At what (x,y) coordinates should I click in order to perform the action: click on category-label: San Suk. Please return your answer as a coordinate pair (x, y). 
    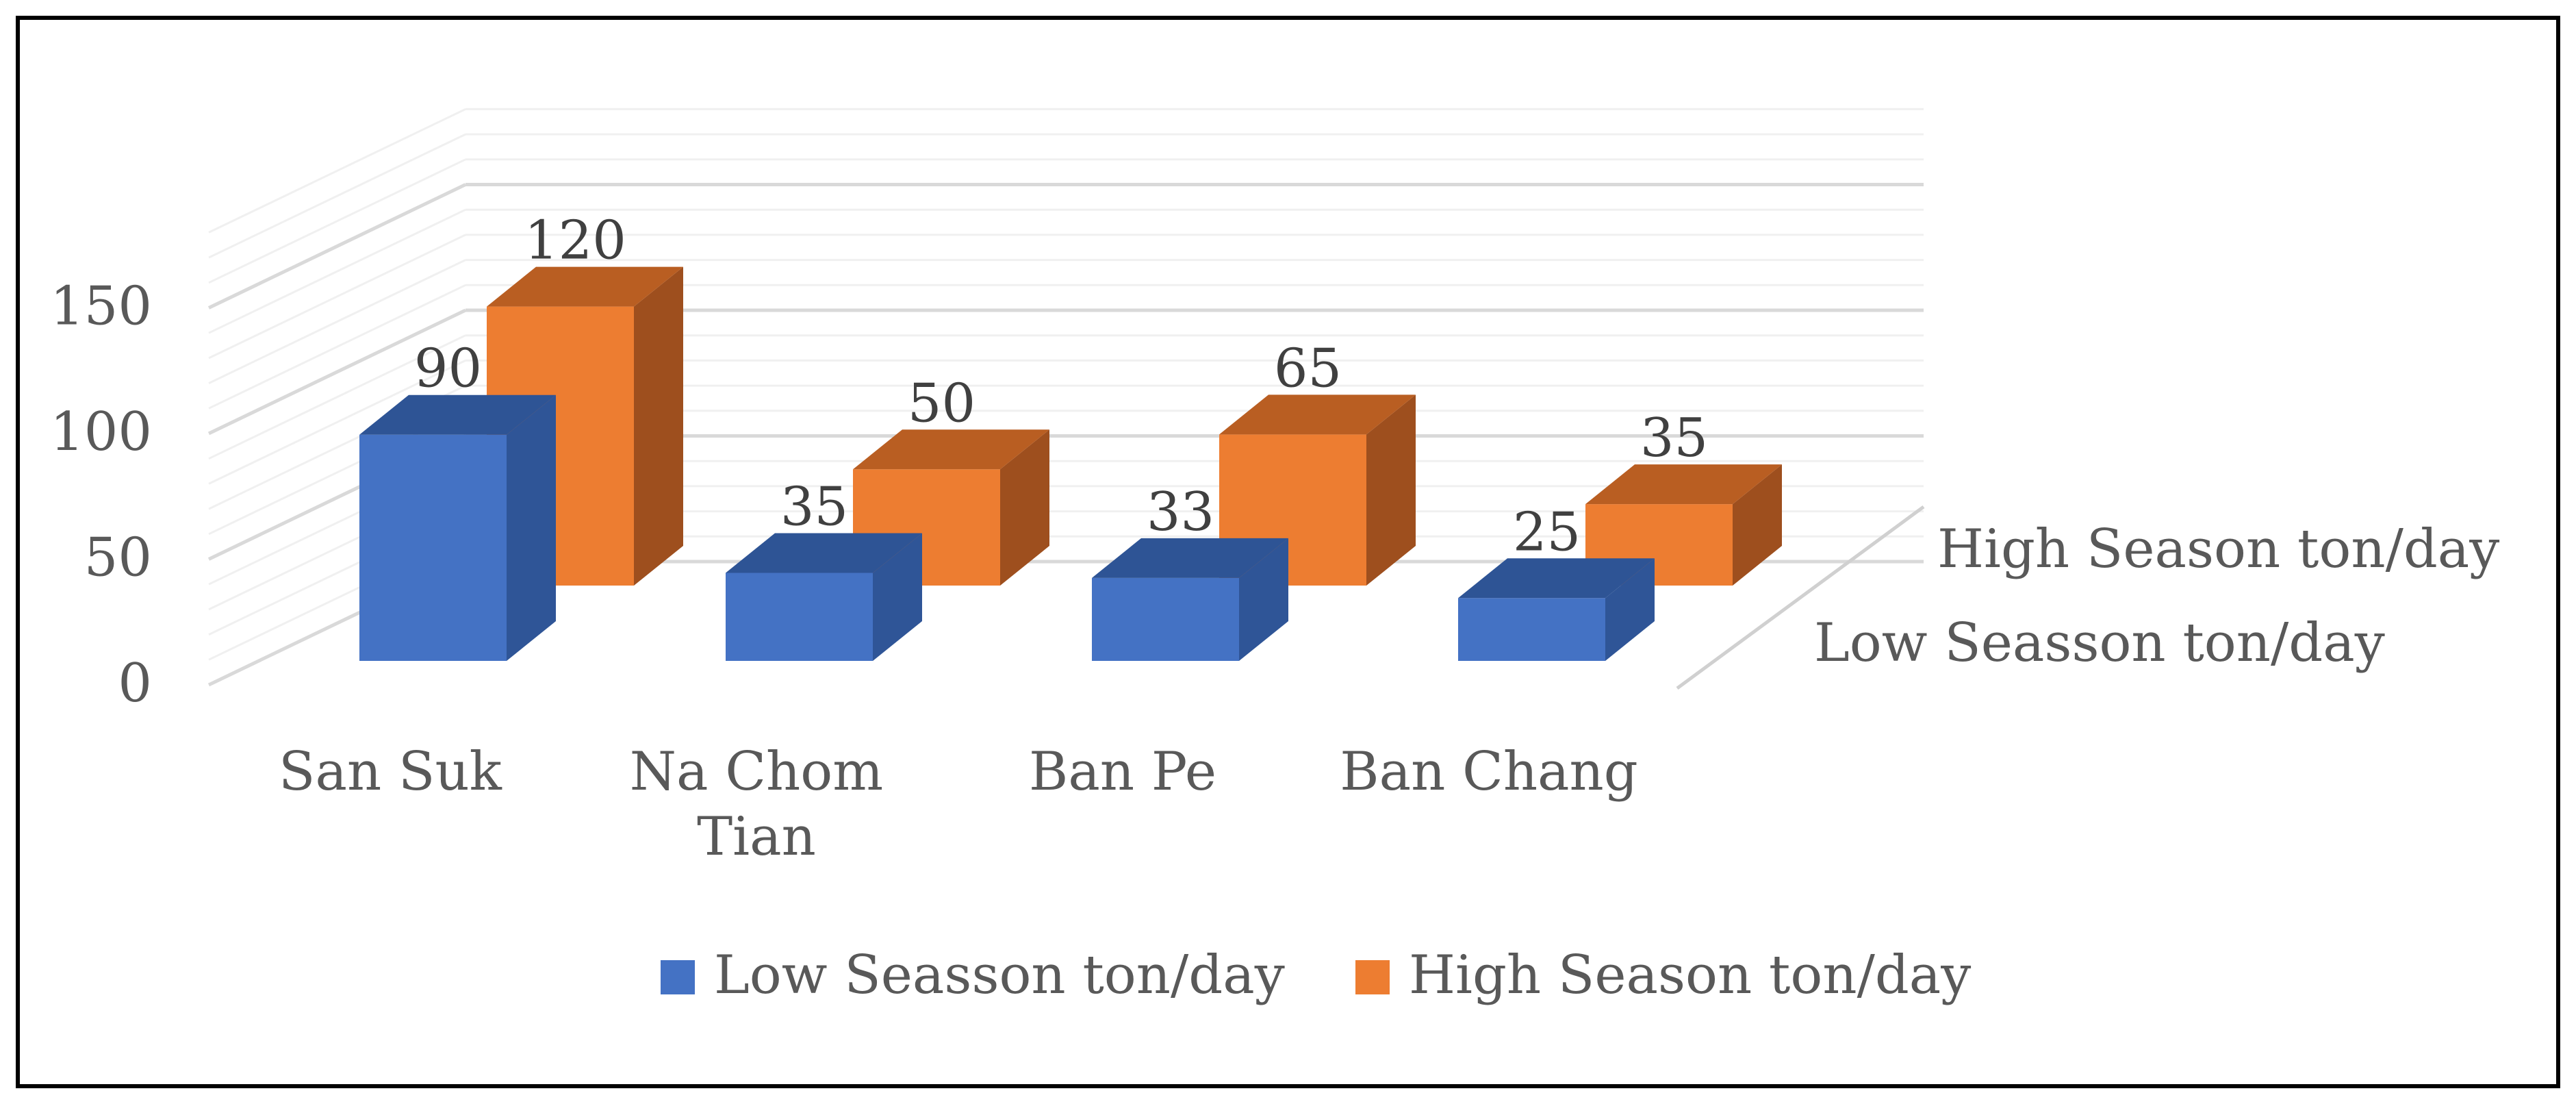
    Looking at the image, I should click on (390, 772).